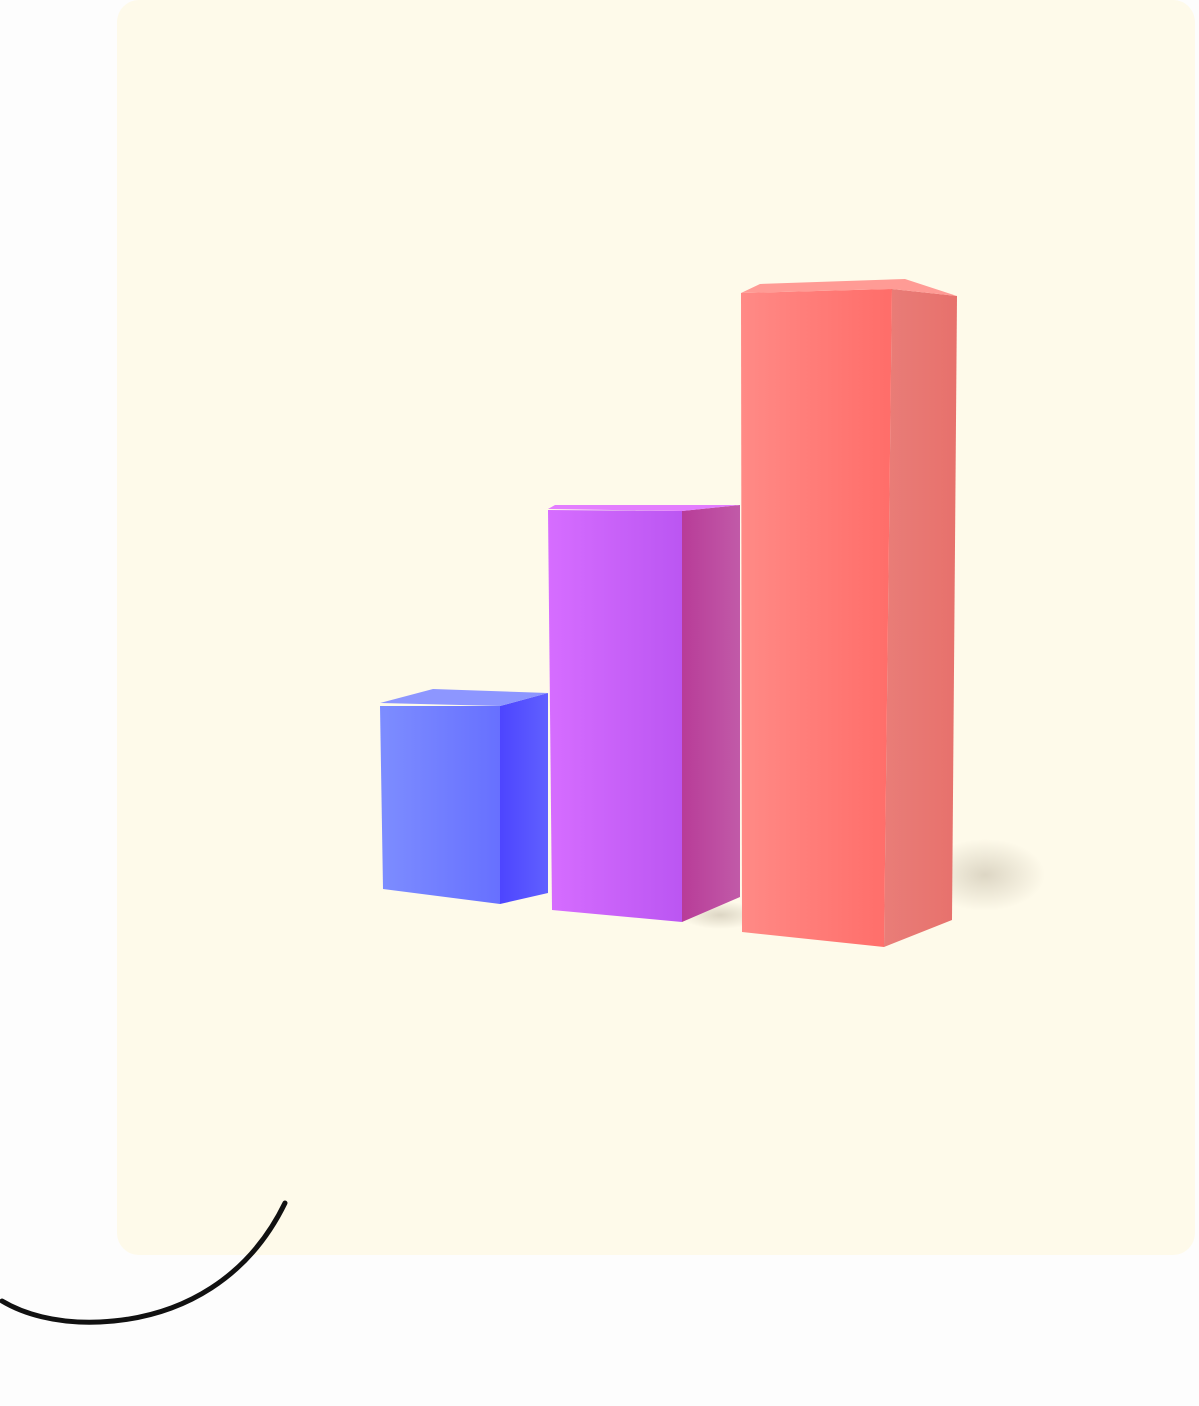 The image size is (1199, 1406). What do you see at coordinates (644, 713) in the screenshot?
I see `medium-bar` at bounding box center [644, 713].